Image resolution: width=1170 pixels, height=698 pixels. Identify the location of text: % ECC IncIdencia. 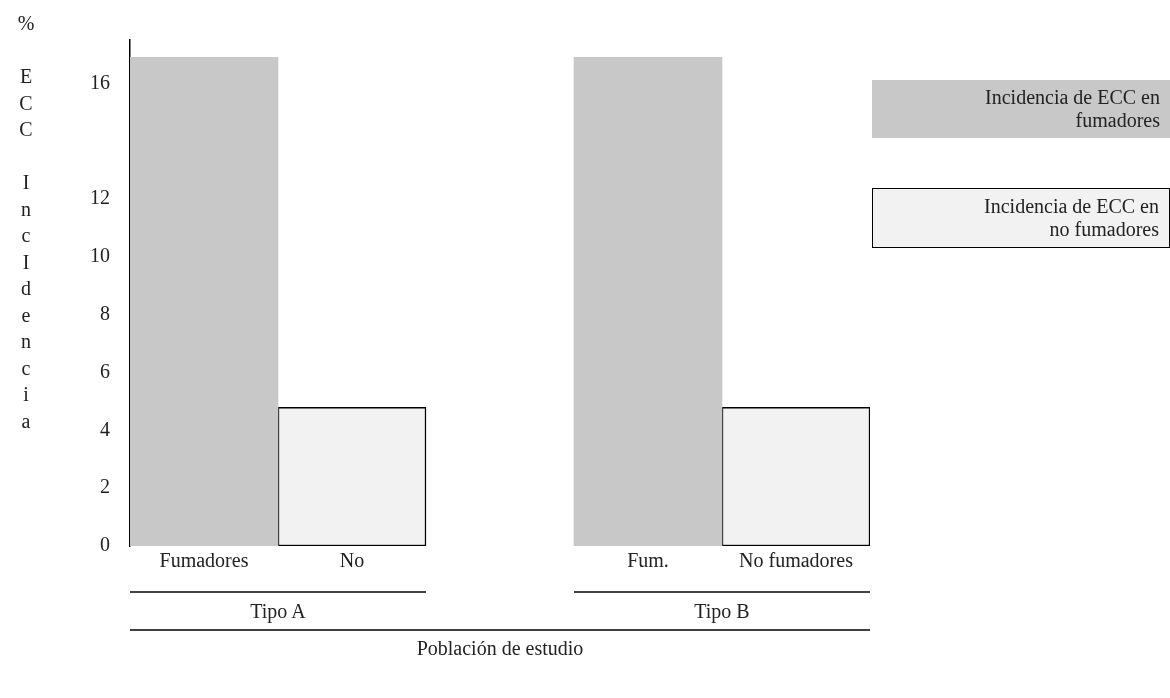
(26, 222).